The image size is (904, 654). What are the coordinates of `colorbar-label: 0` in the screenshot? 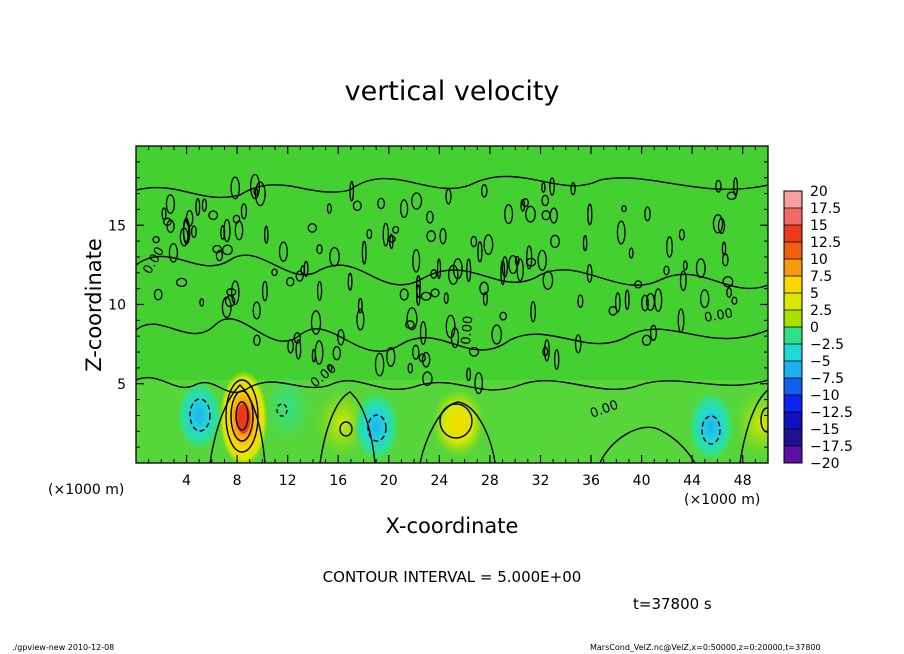 It's located at (814, 328).